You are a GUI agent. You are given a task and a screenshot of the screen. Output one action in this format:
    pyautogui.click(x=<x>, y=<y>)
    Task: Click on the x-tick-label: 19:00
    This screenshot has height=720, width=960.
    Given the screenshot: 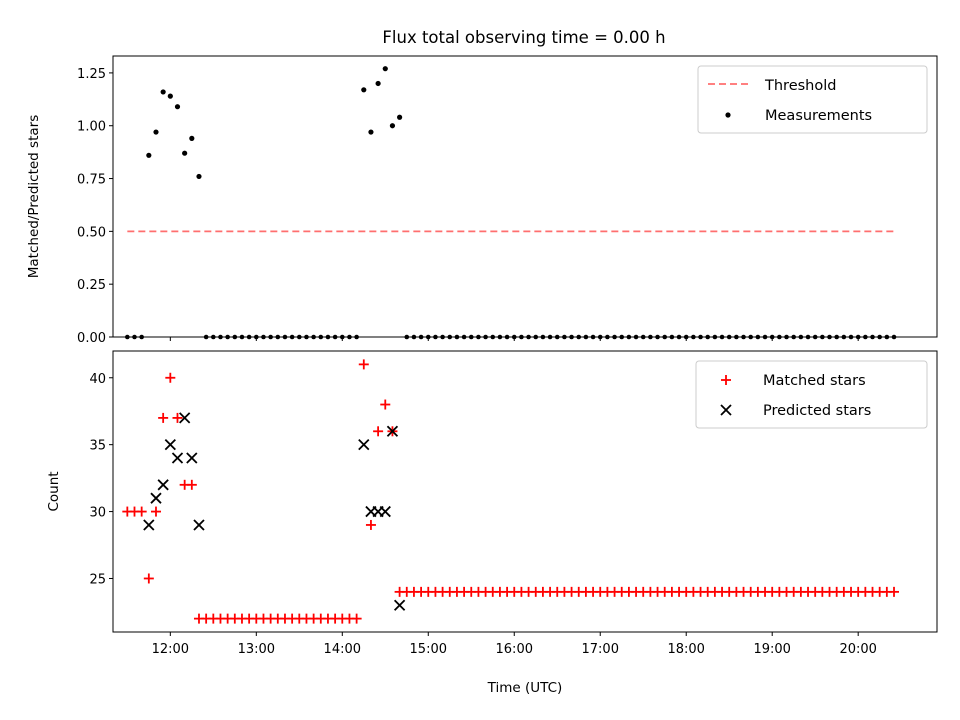 What is the action you would take?
    pyautogui.click(x=771, y=649)
    